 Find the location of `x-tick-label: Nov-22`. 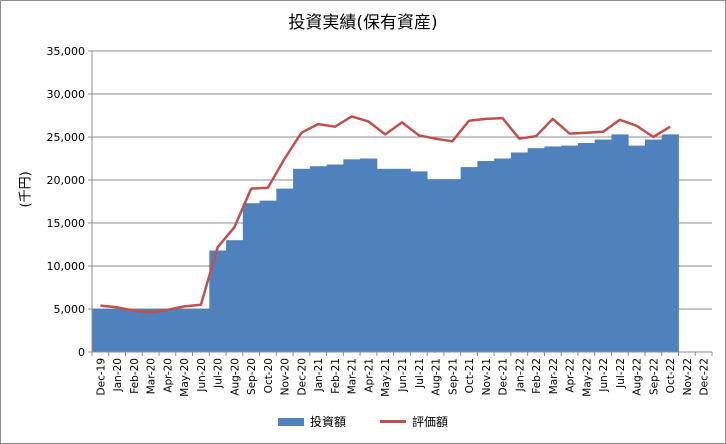

x-tick-label: Nov-22 is located at coordinates (688, 376).